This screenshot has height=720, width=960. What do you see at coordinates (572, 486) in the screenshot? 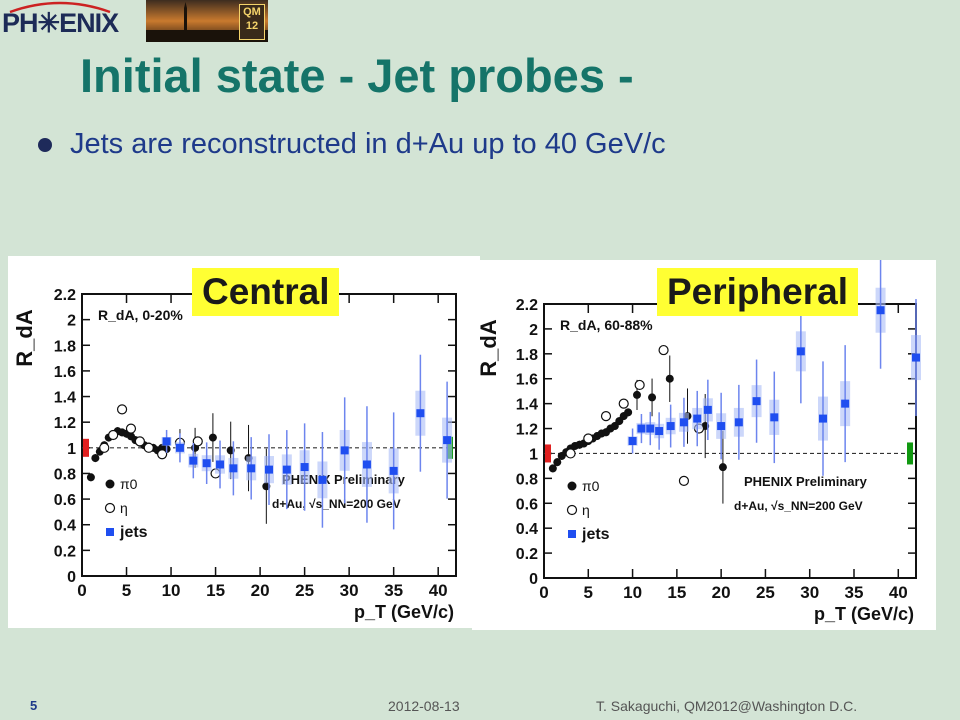
I see `legend-pi0-marker` at bounding box center [572, 486].